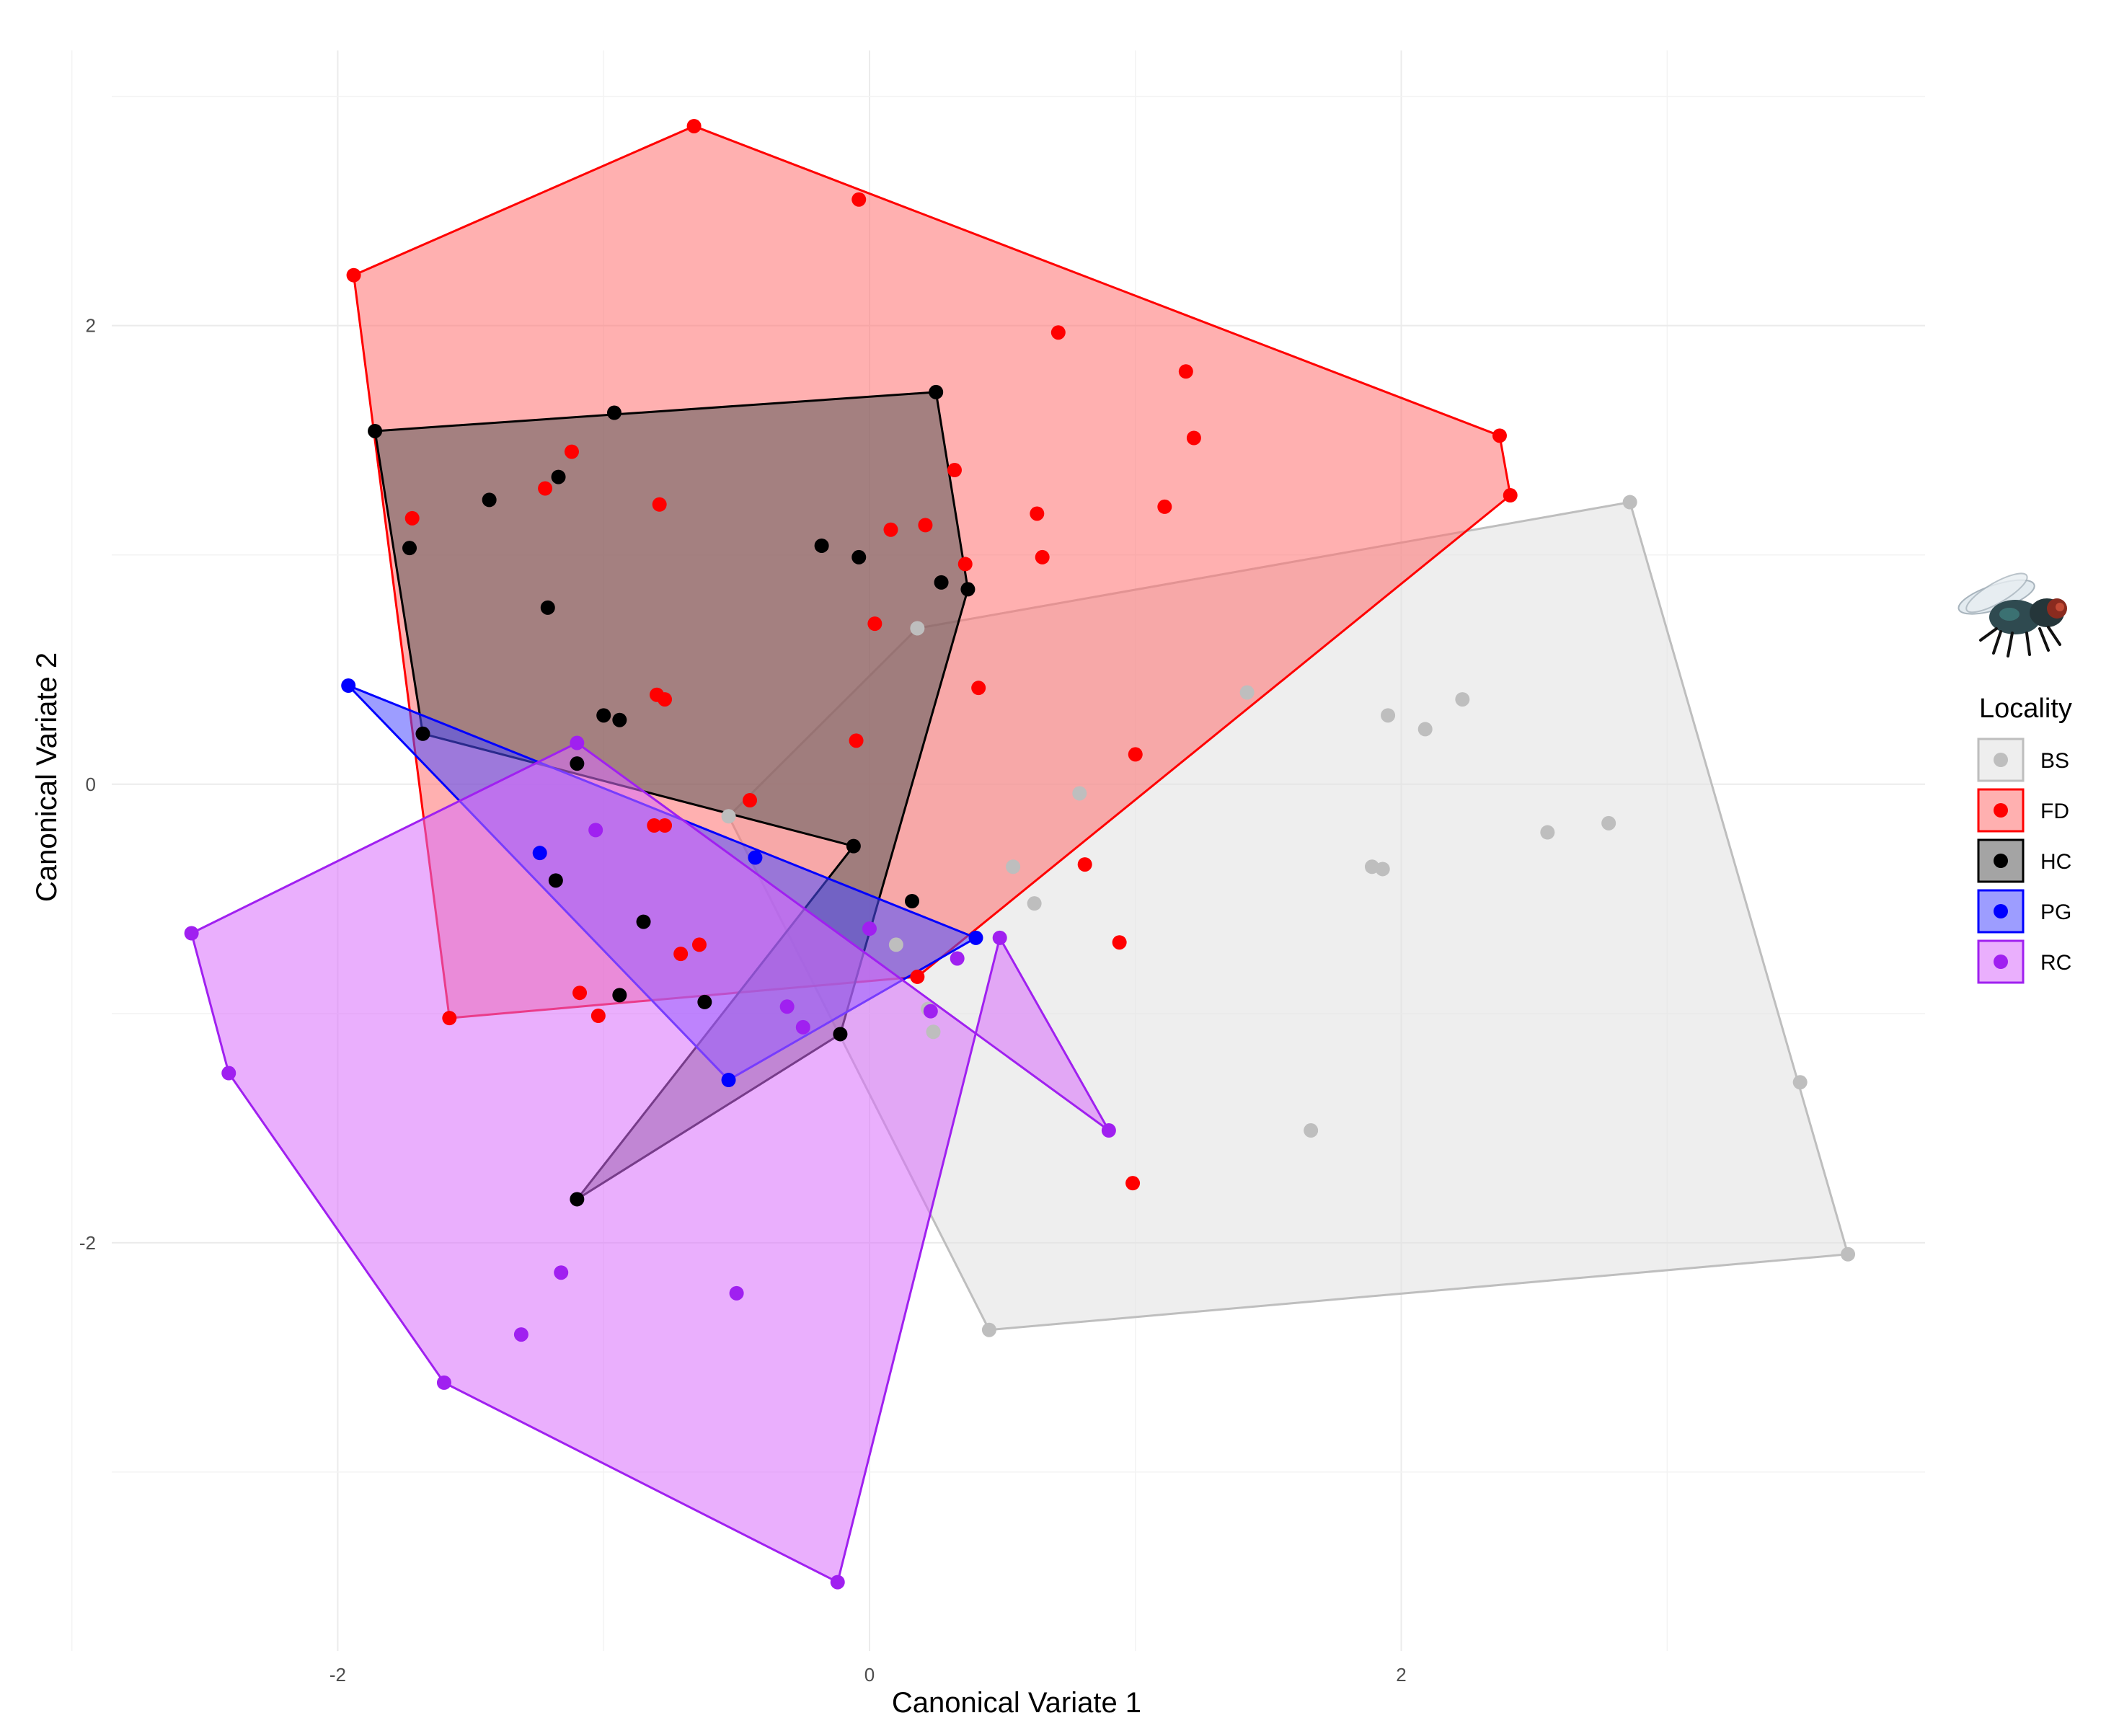  What do you see at coordinates (2055, 963) in the screenshot?
I see `legend-label: RC` at bounding box center [2055, 963].